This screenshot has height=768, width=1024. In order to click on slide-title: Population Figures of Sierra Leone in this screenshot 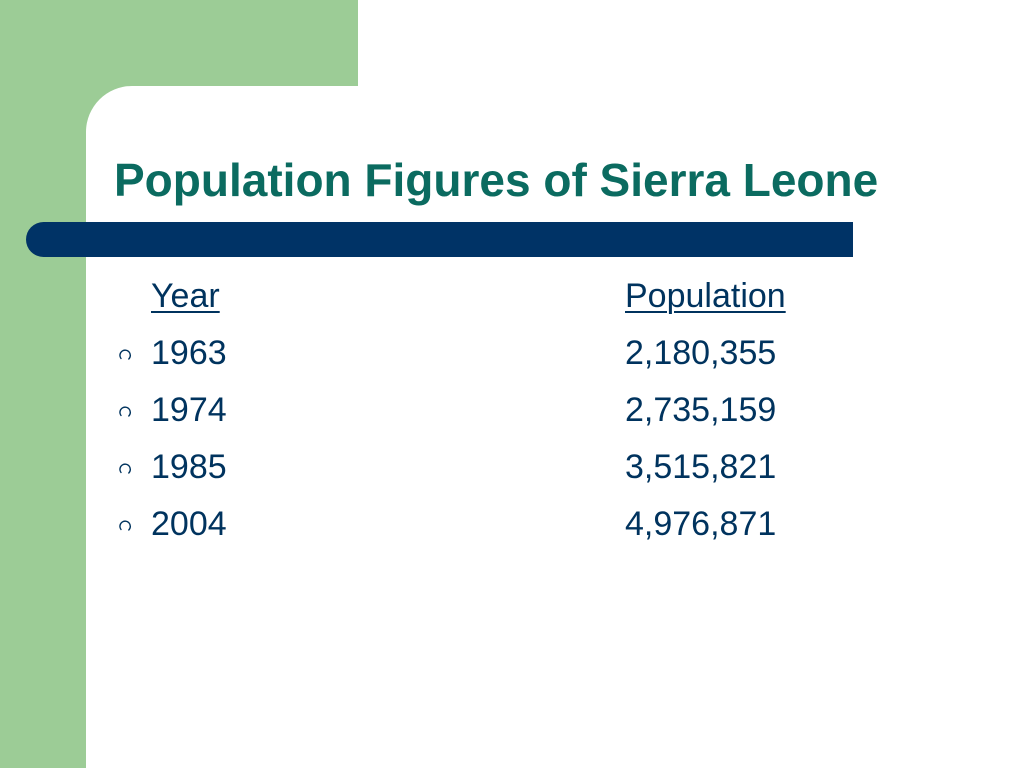, I will do `click(496, 180)`.